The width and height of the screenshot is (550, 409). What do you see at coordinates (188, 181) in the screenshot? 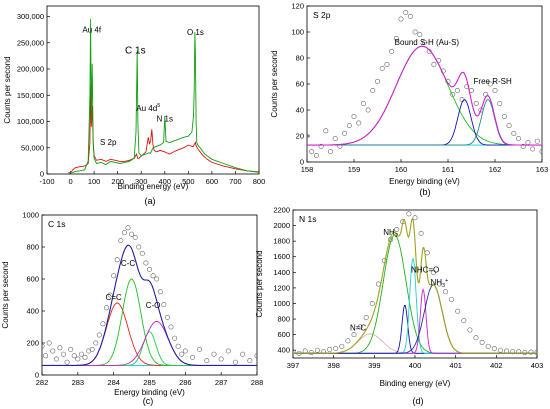
I see `x-tick-label: 500` at bounding box center [188, 181].